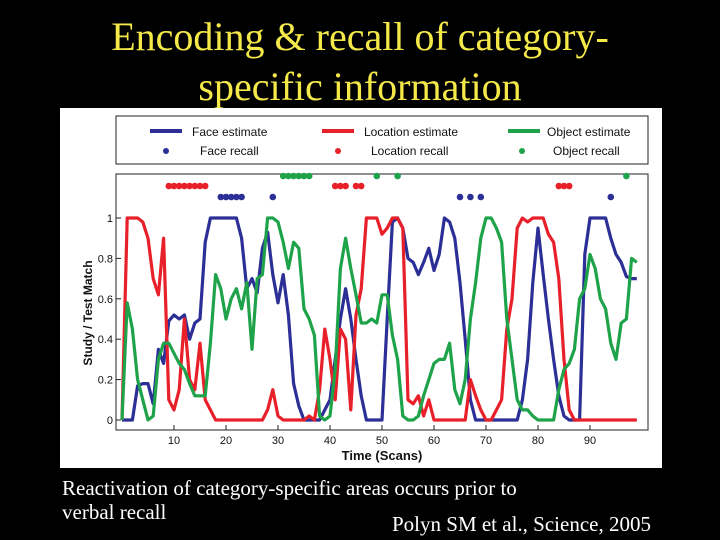 This screenshot has width=720, height=540. What do you see at coordinates (360, 36) in the screenshot?
I see `slide-title-line-1: Encoding & recall of category-` at bounding box center [360, 36].